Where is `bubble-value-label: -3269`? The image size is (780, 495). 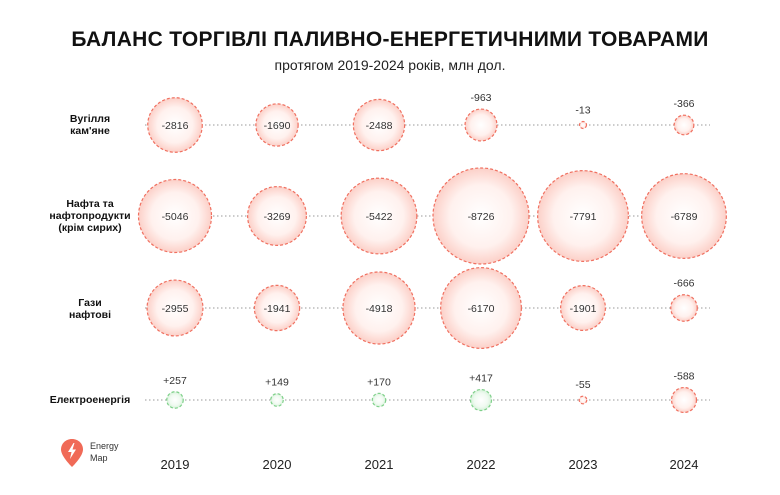
bubble-value-label: -3269 is located at coordinates (277, 217).